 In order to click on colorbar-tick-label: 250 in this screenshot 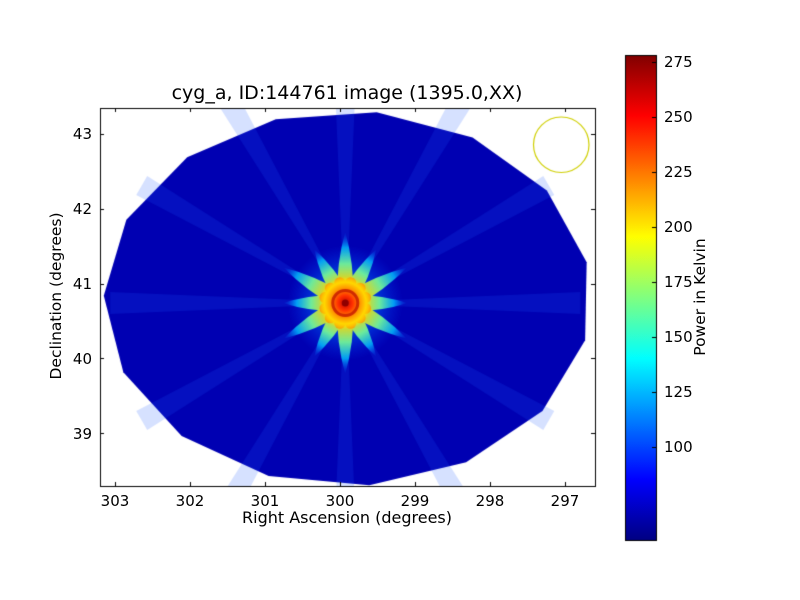, I will do `click(678, 116)`.